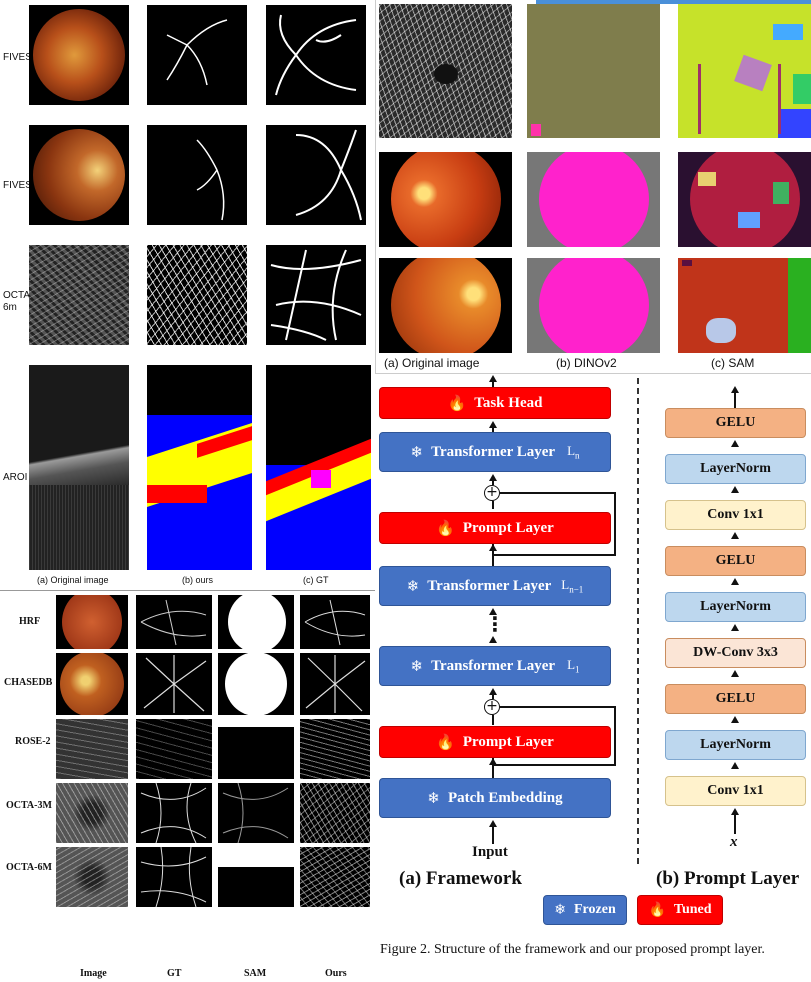 This screenshot has width=811, height=982. I want to click on input-label: Input, so click(490, 852).